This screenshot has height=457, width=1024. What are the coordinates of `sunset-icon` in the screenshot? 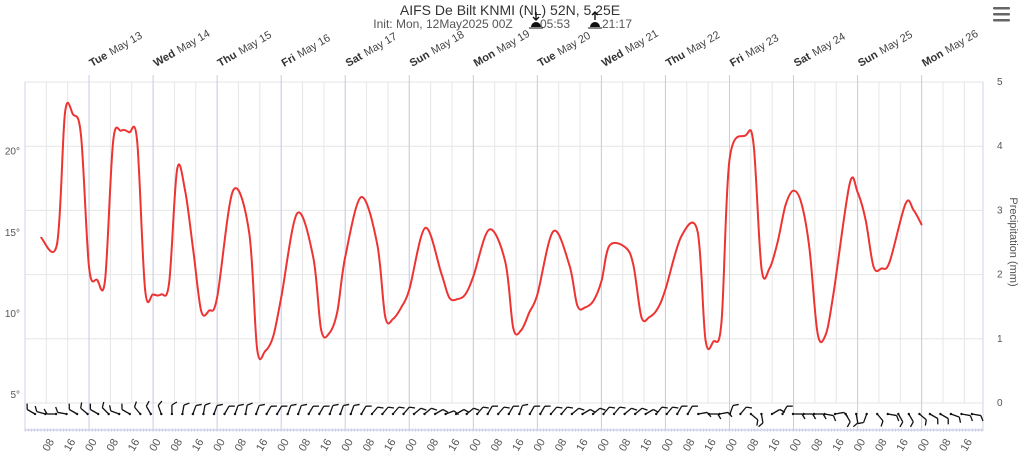 It's located at (595, 20).